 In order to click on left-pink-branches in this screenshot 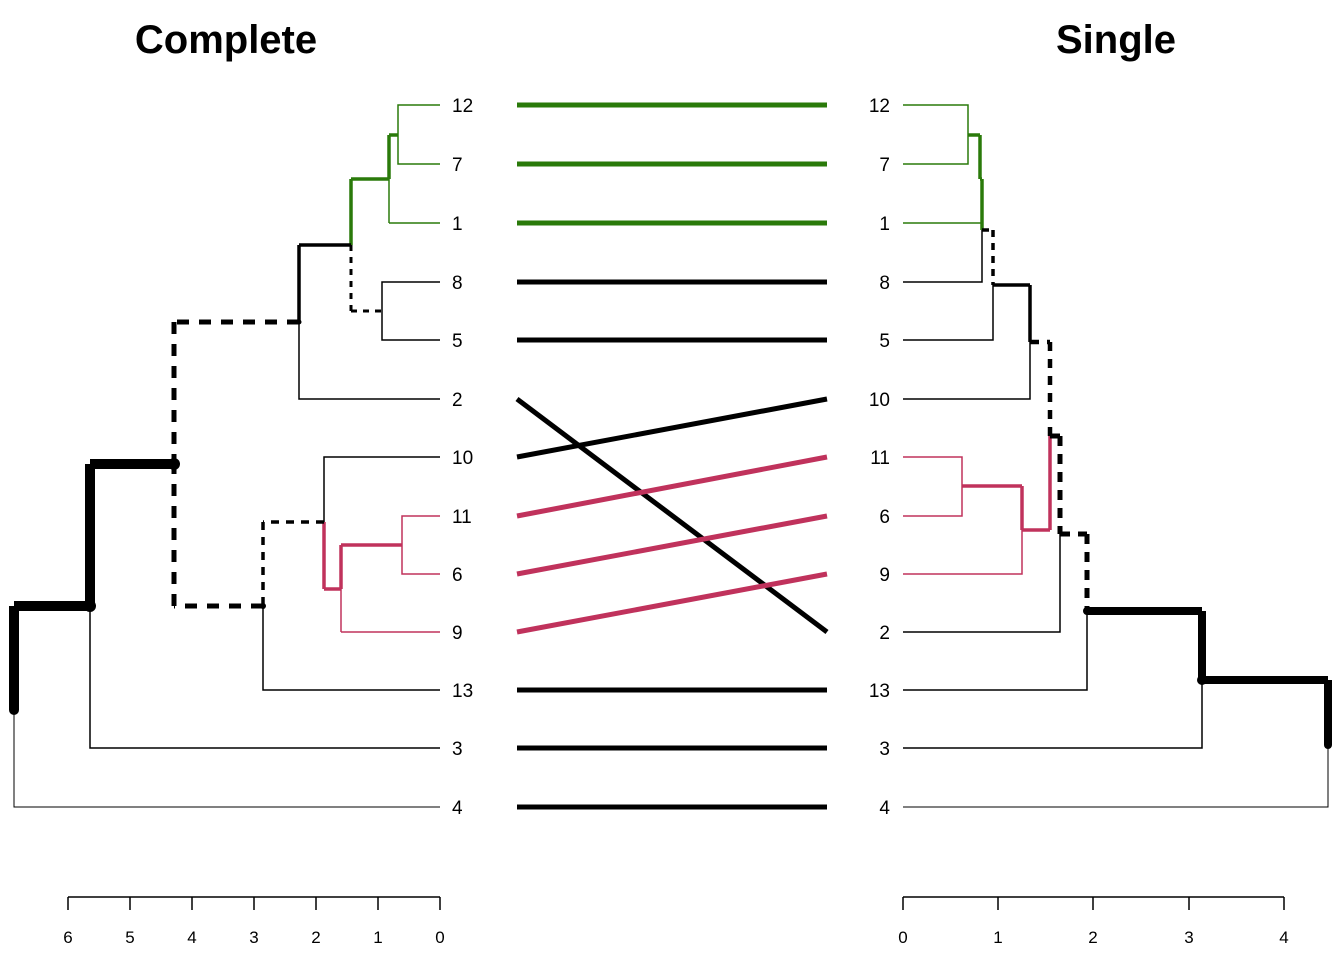, I will do `click(362, 556)`.